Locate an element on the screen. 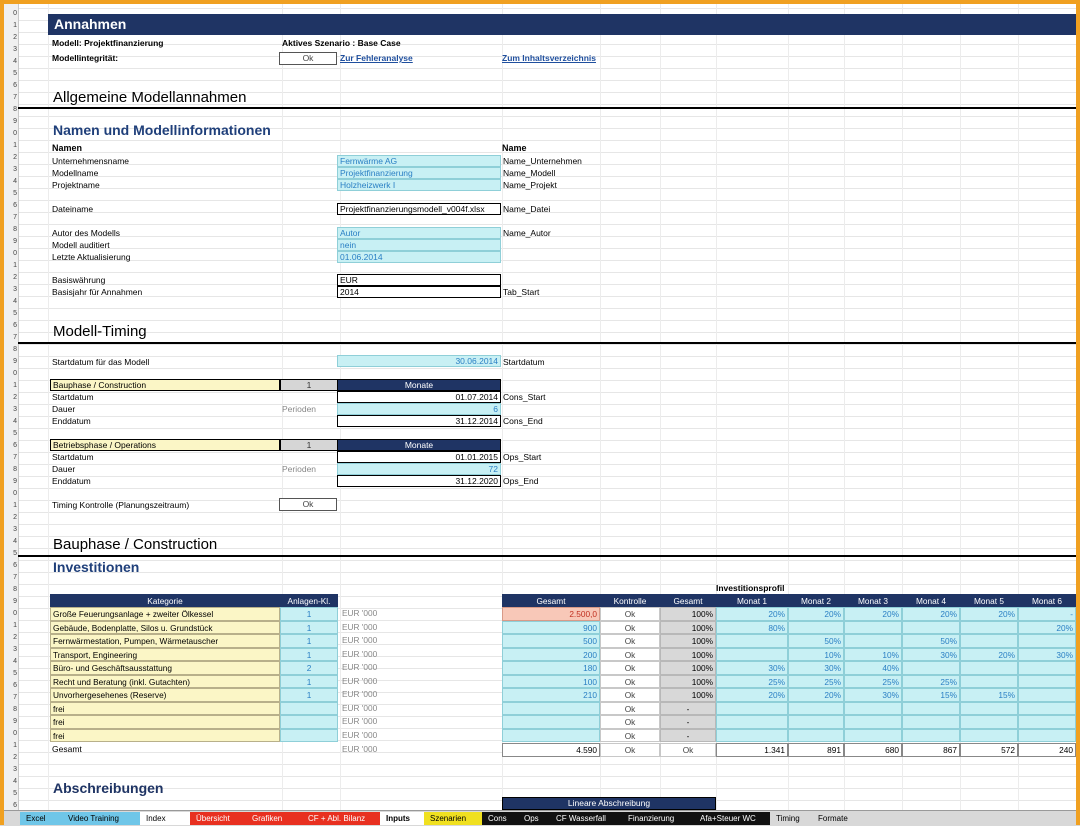 This screenshot has height=826, width=1080. monat-pct-input: - is located at coordinates (1047, 614).